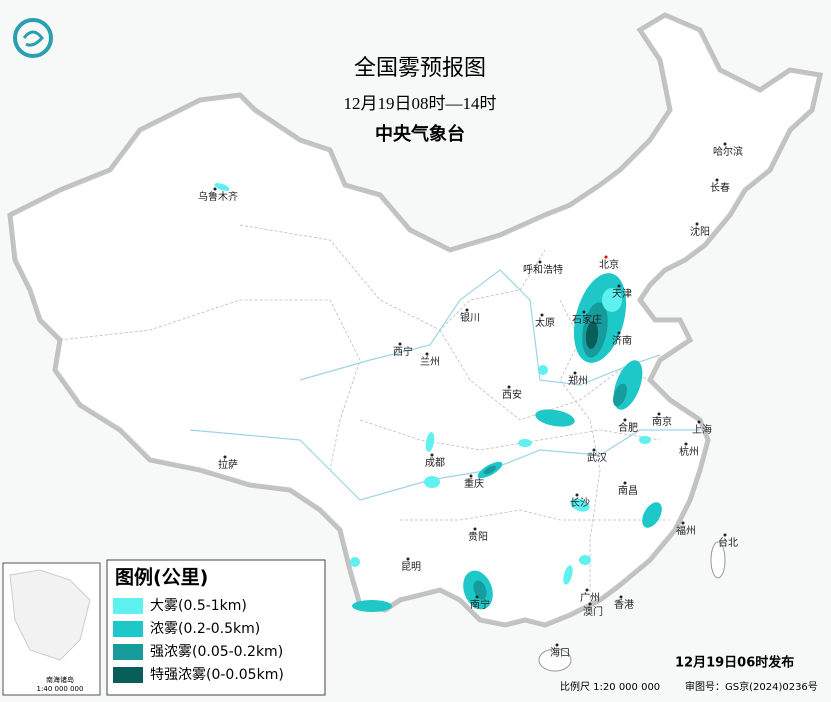  Describe the element at coordinates (545, 322) in the screenshot. I see `city-label: 太原` at that location.